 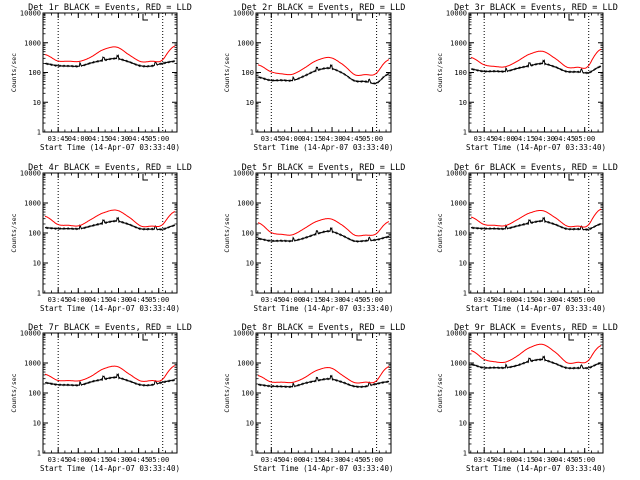 I want to click on chart-title: Det 2r BLACK = Events, RED = LLD, so click(x=324, y=8).